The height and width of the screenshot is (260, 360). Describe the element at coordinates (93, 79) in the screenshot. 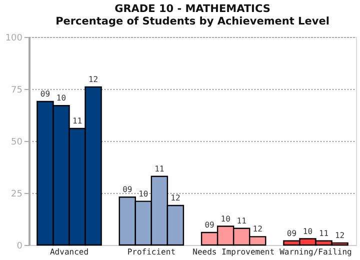

I see `series-label: 12` at that location.